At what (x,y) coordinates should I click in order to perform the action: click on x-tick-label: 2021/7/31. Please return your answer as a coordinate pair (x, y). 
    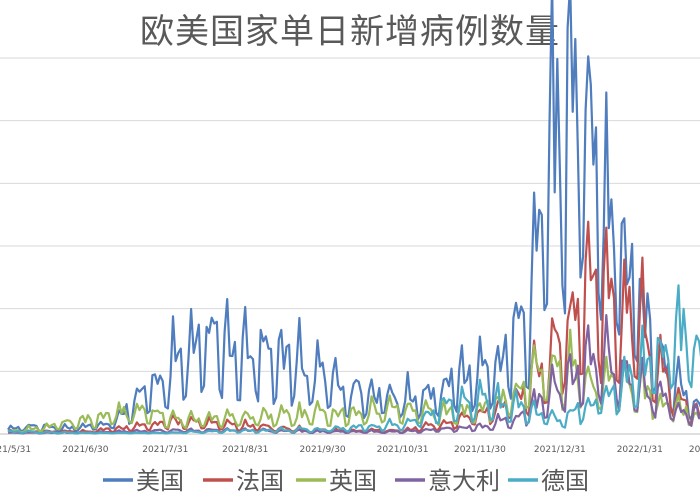
    Looking at the image, I should click on (165, 450).